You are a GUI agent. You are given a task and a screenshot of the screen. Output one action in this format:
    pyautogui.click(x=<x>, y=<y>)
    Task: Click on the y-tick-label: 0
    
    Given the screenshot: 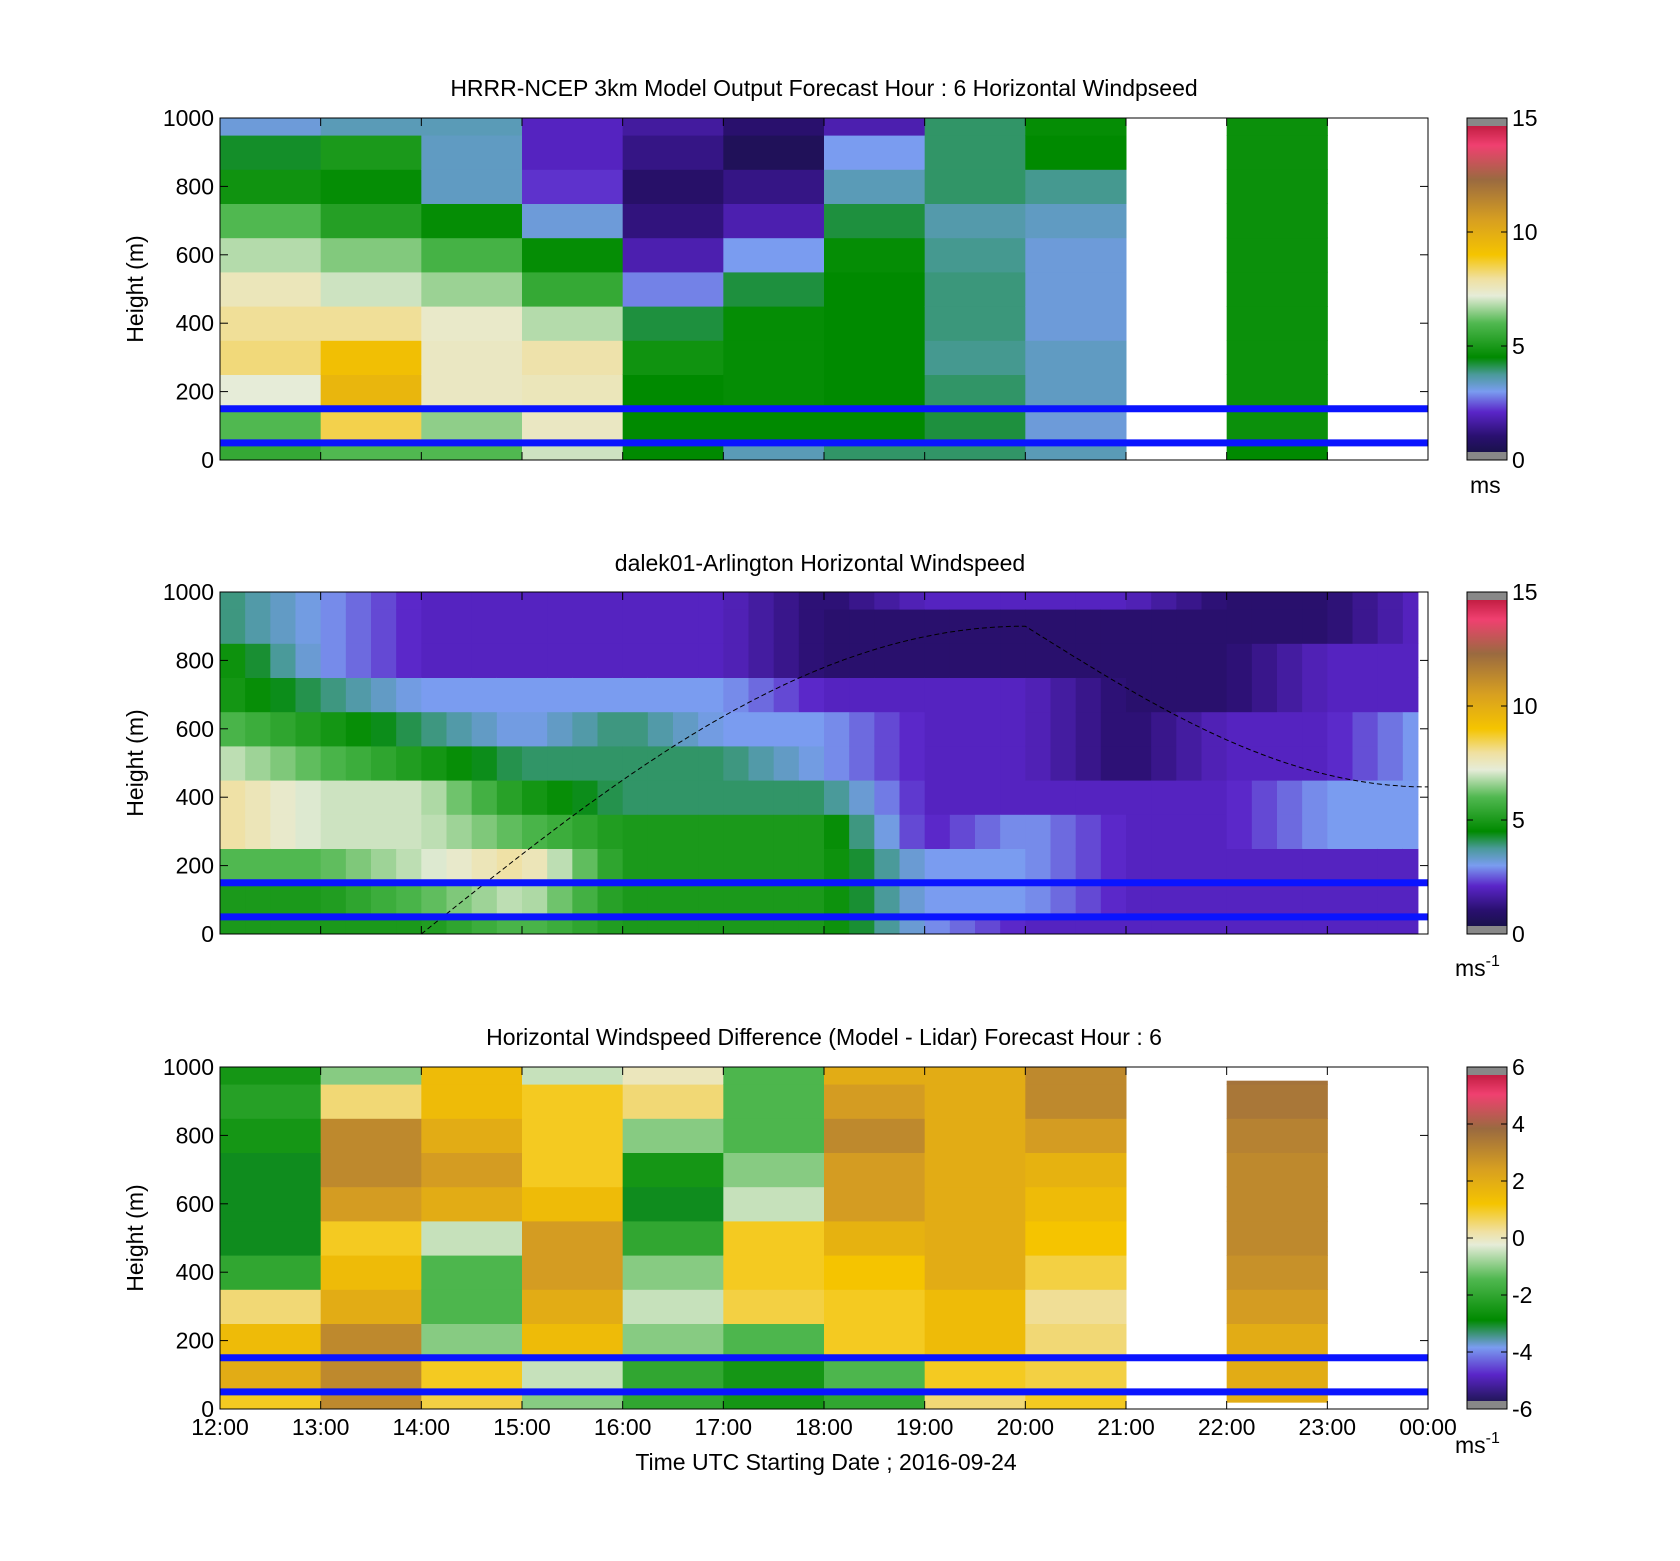 What is the action you would take?
    pyautogui.click(x=207, y=934)
    